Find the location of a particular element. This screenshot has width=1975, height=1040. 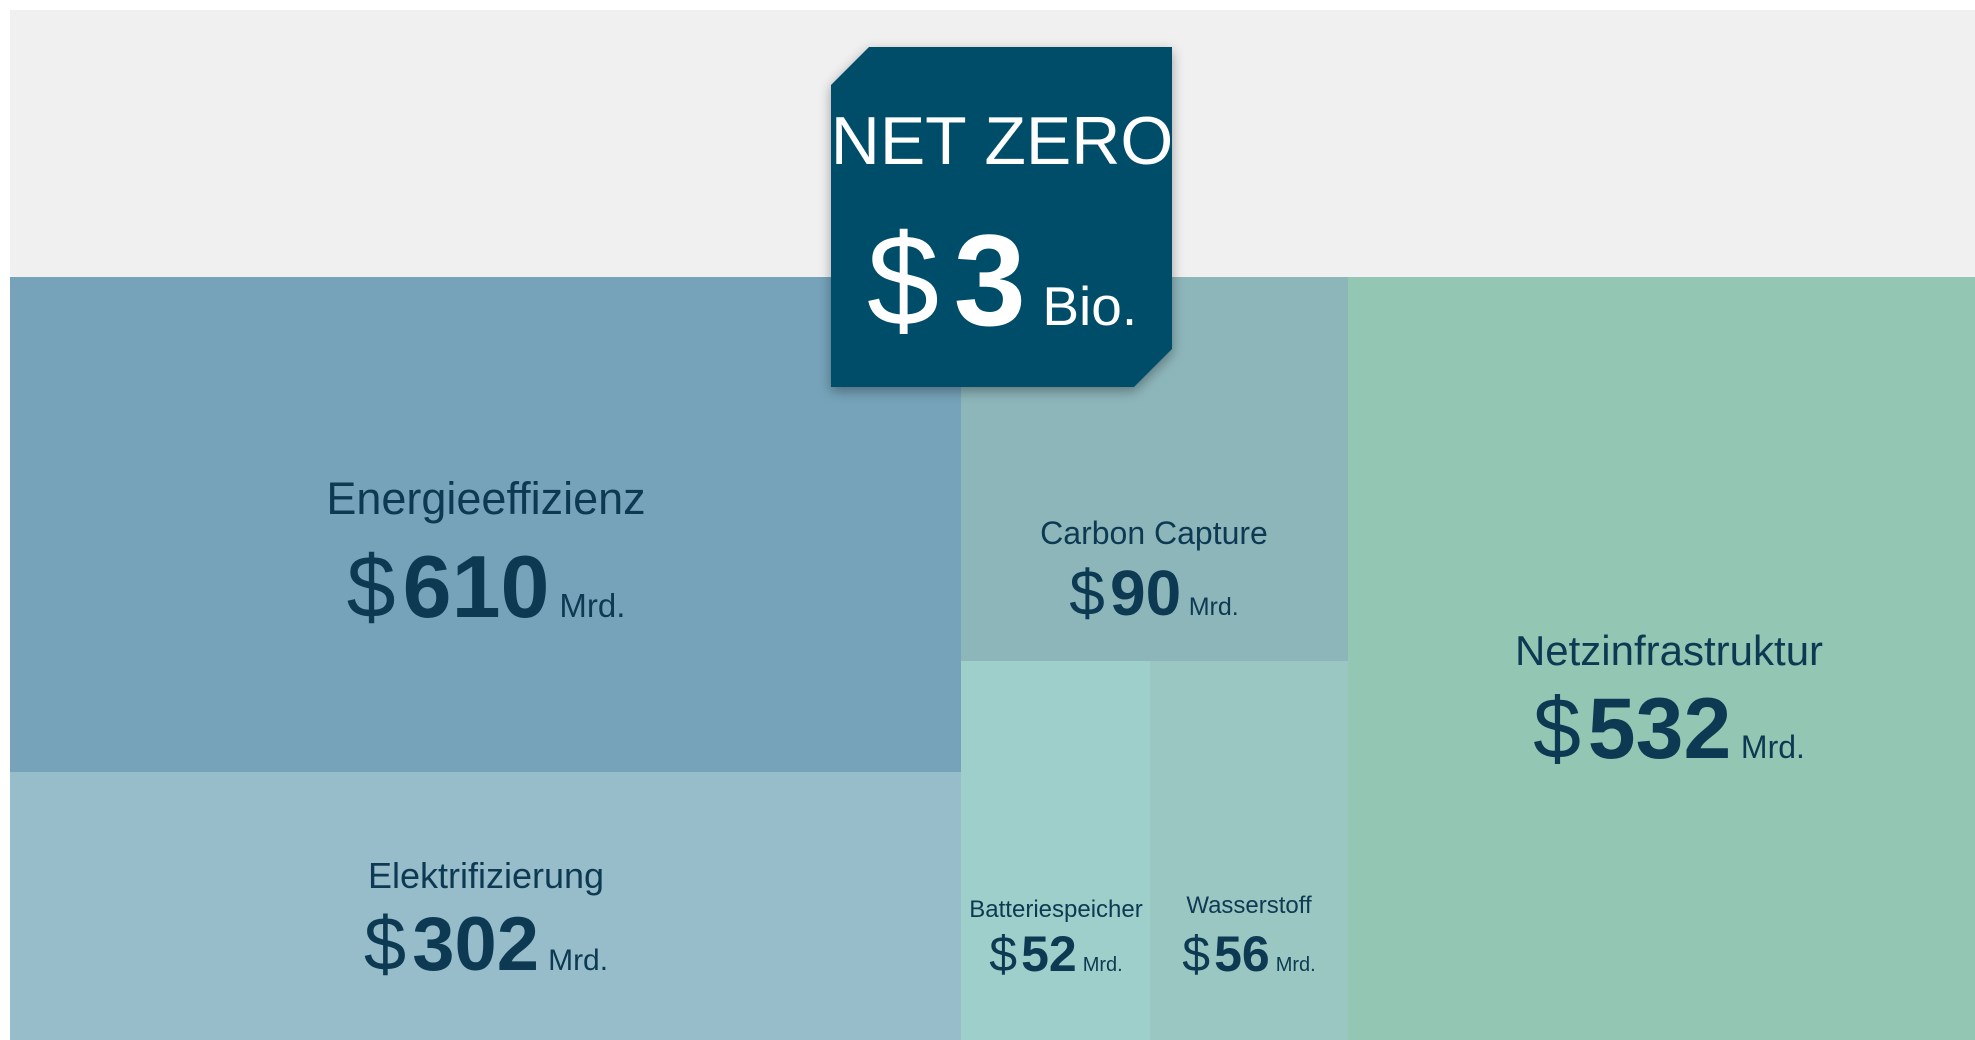

cell-value-label: $56 Mrd. is located at coordinates (1248, 954).